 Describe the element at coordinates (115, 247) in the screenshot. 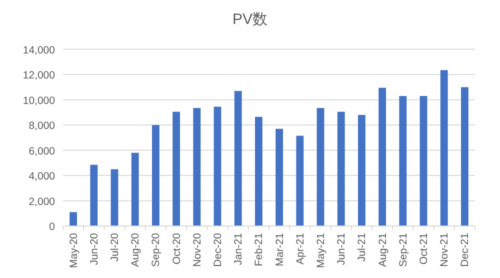

I see `x-tick-label: Jul-20` at that location.